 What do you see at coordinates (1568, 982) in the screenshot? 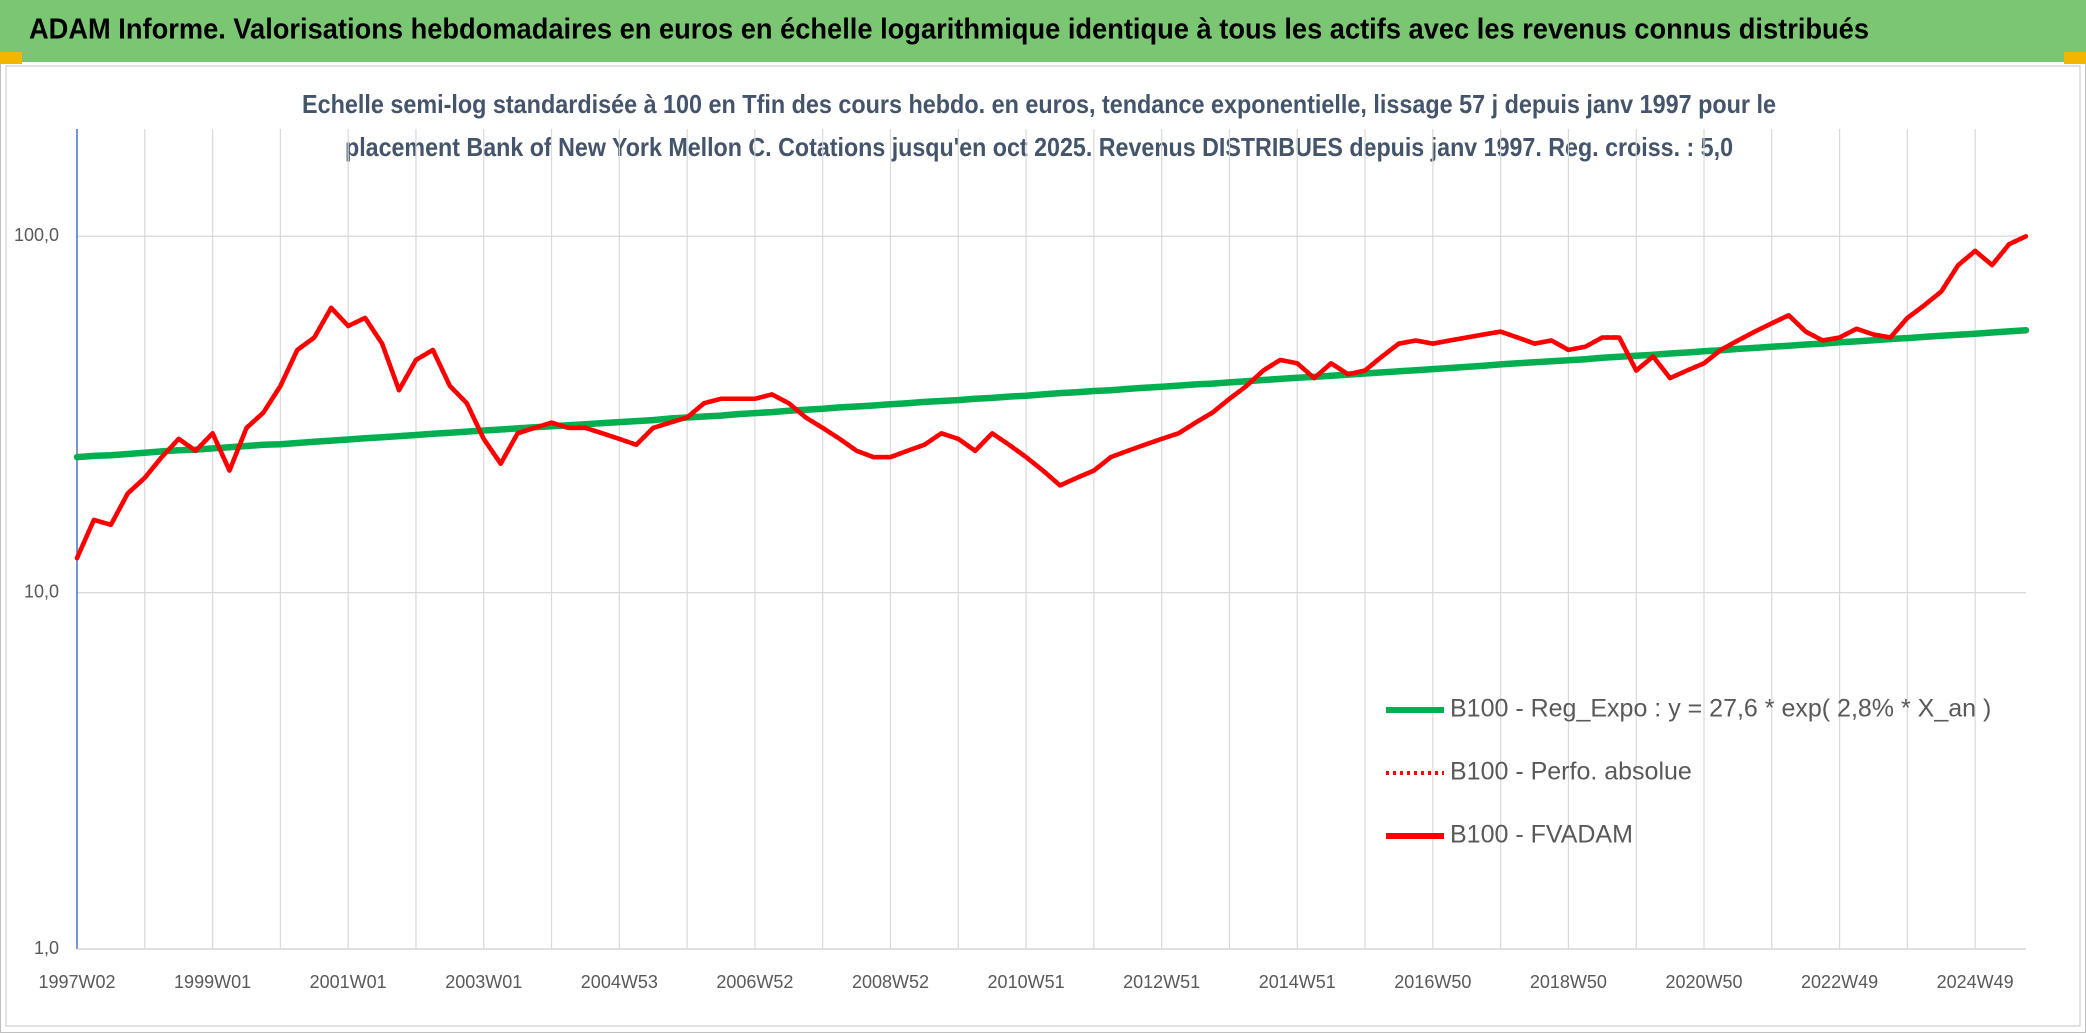
I see `x-tick-label: 2018W50` at bounding box center [1568, 982].